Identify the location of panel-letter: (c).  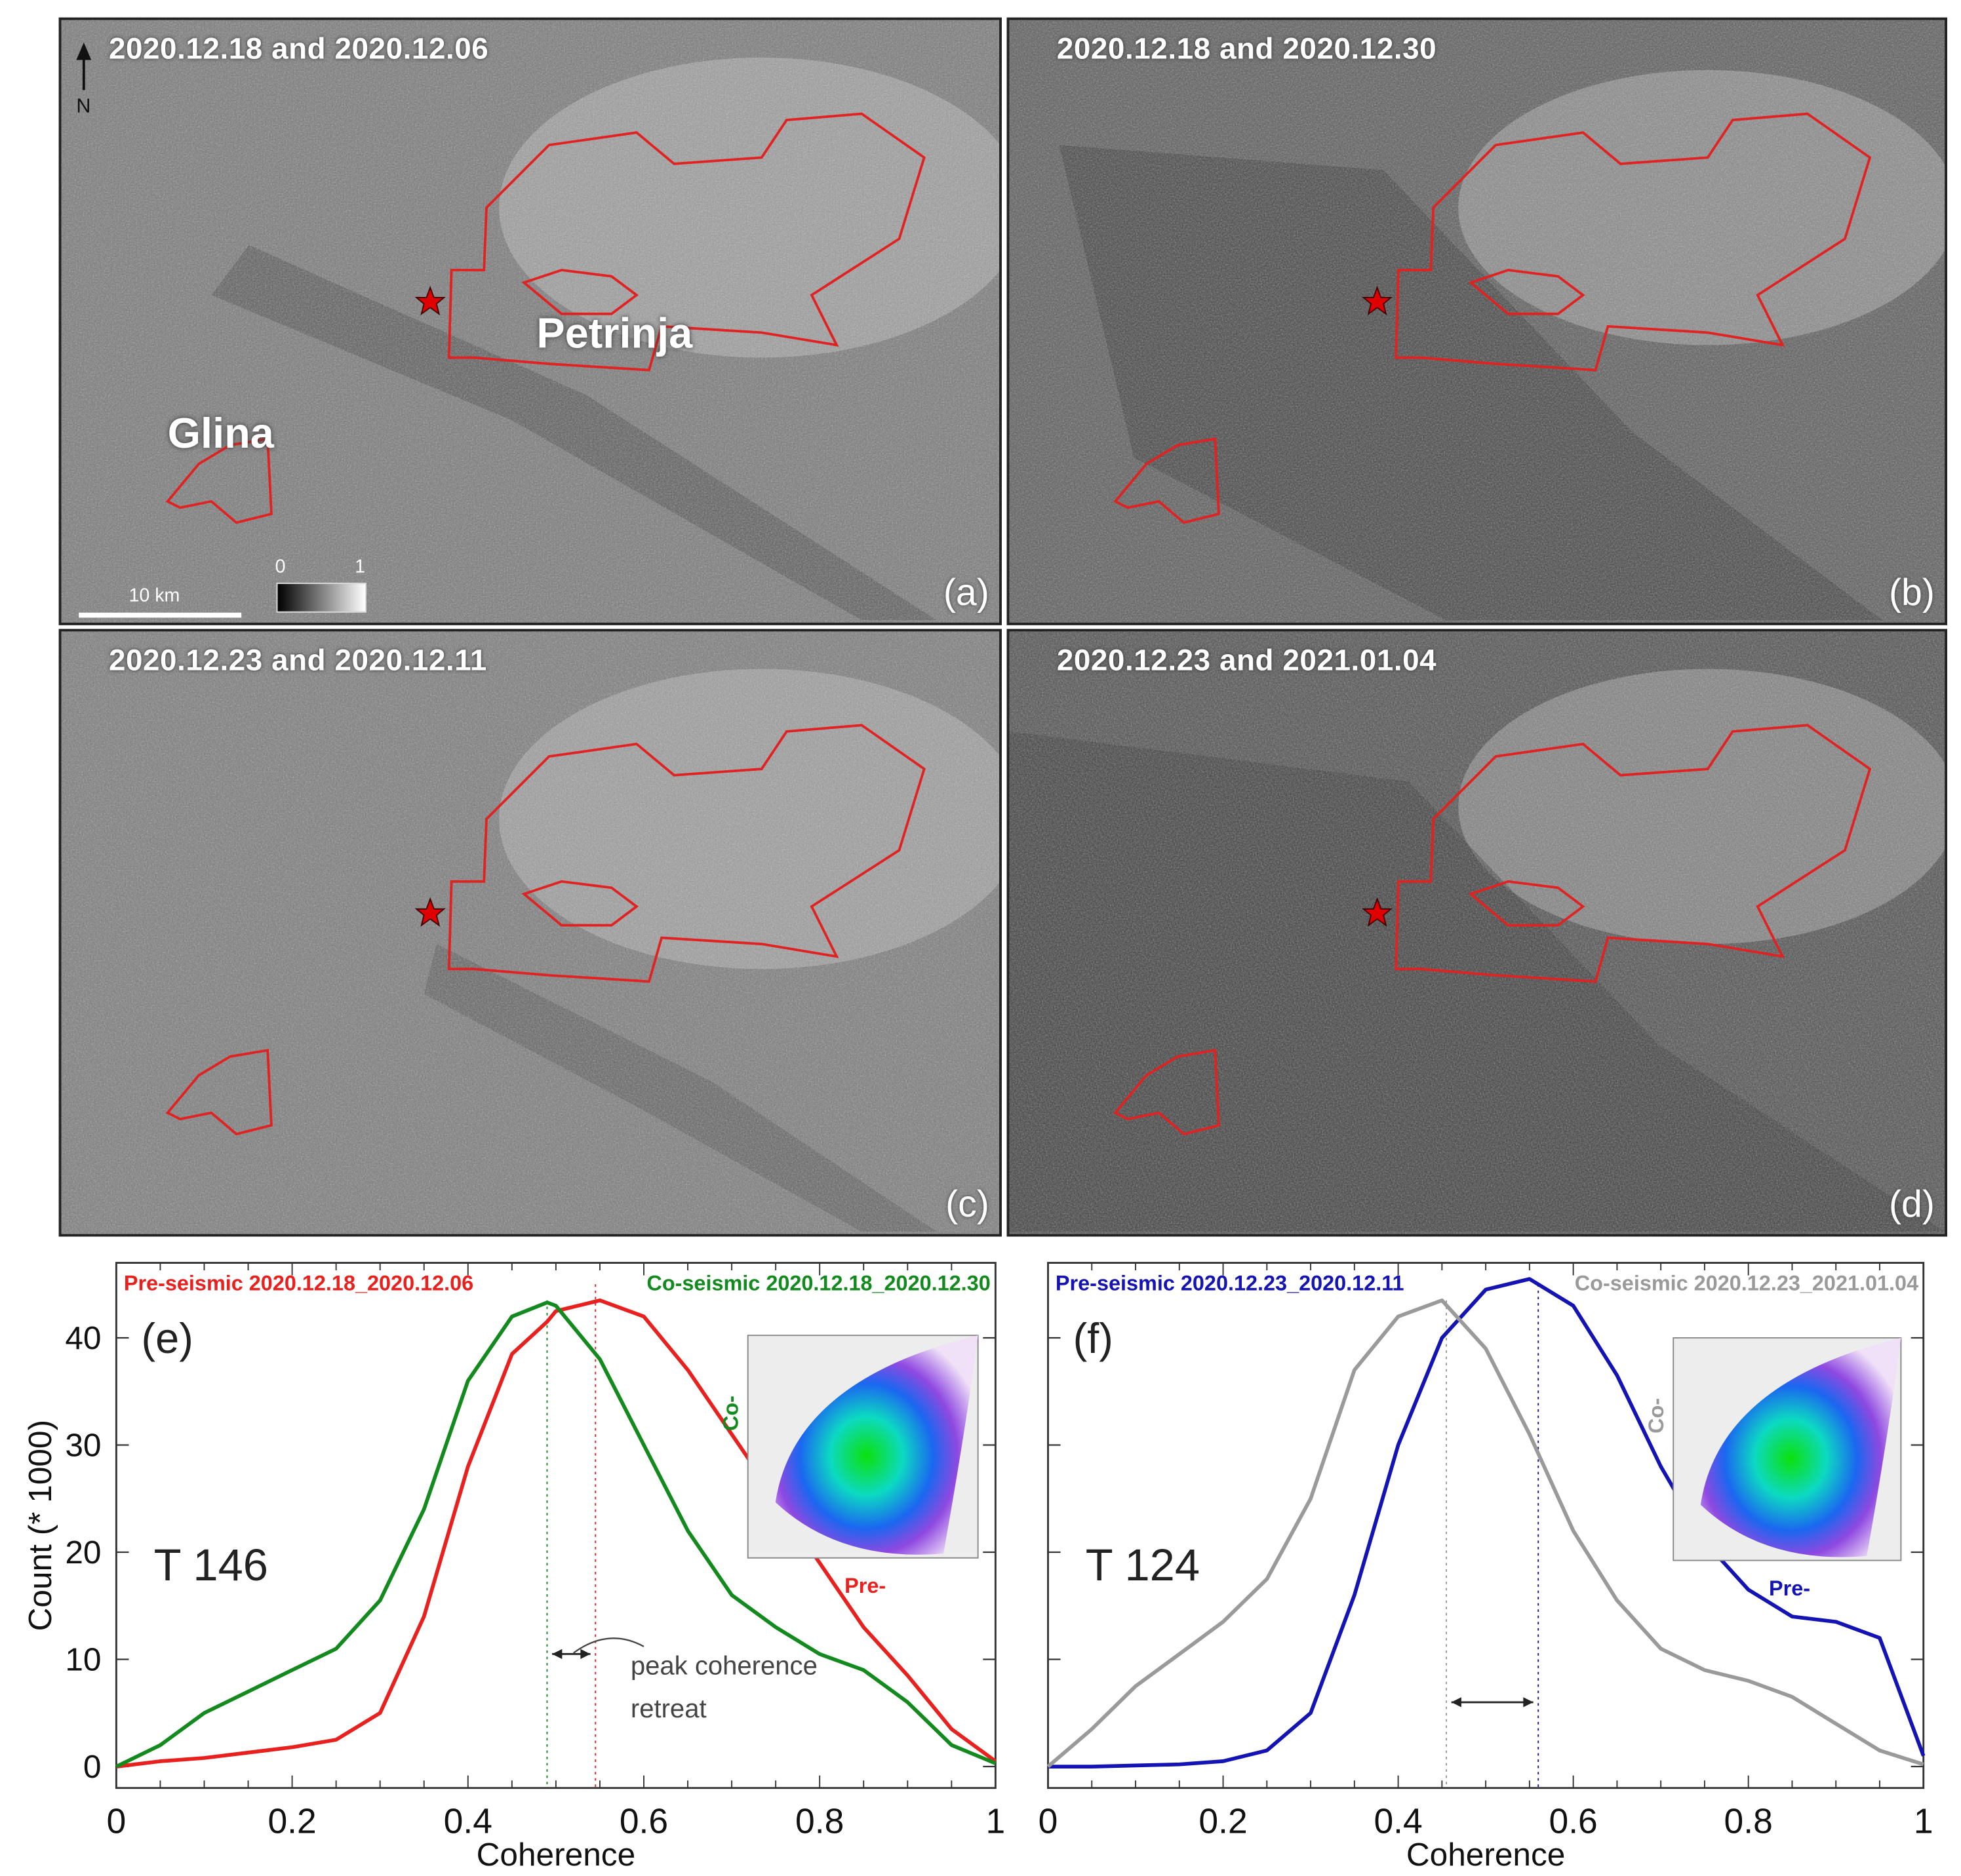
(967, 1205).